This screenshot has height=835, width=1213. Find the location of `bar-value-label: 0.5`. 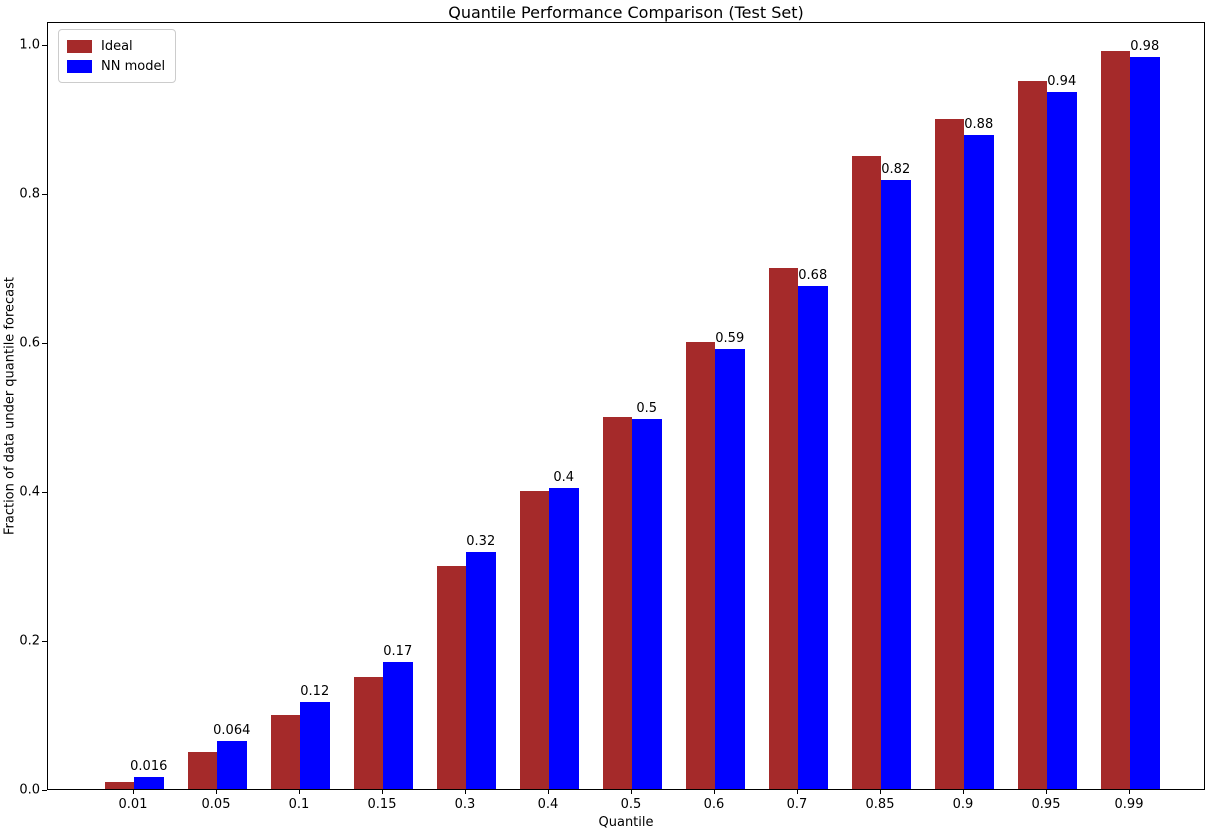

bar-value-label: 0.5 is located at coordinates (647, 408).